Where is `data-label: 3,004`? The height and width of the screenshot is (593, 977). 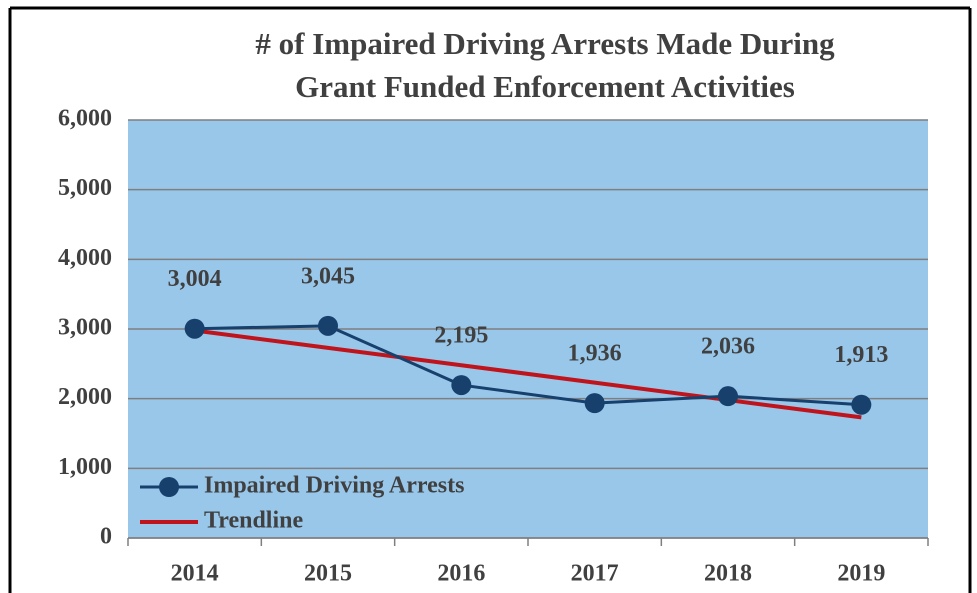 data-label: 3,004 is located at coordinates (195, 279).